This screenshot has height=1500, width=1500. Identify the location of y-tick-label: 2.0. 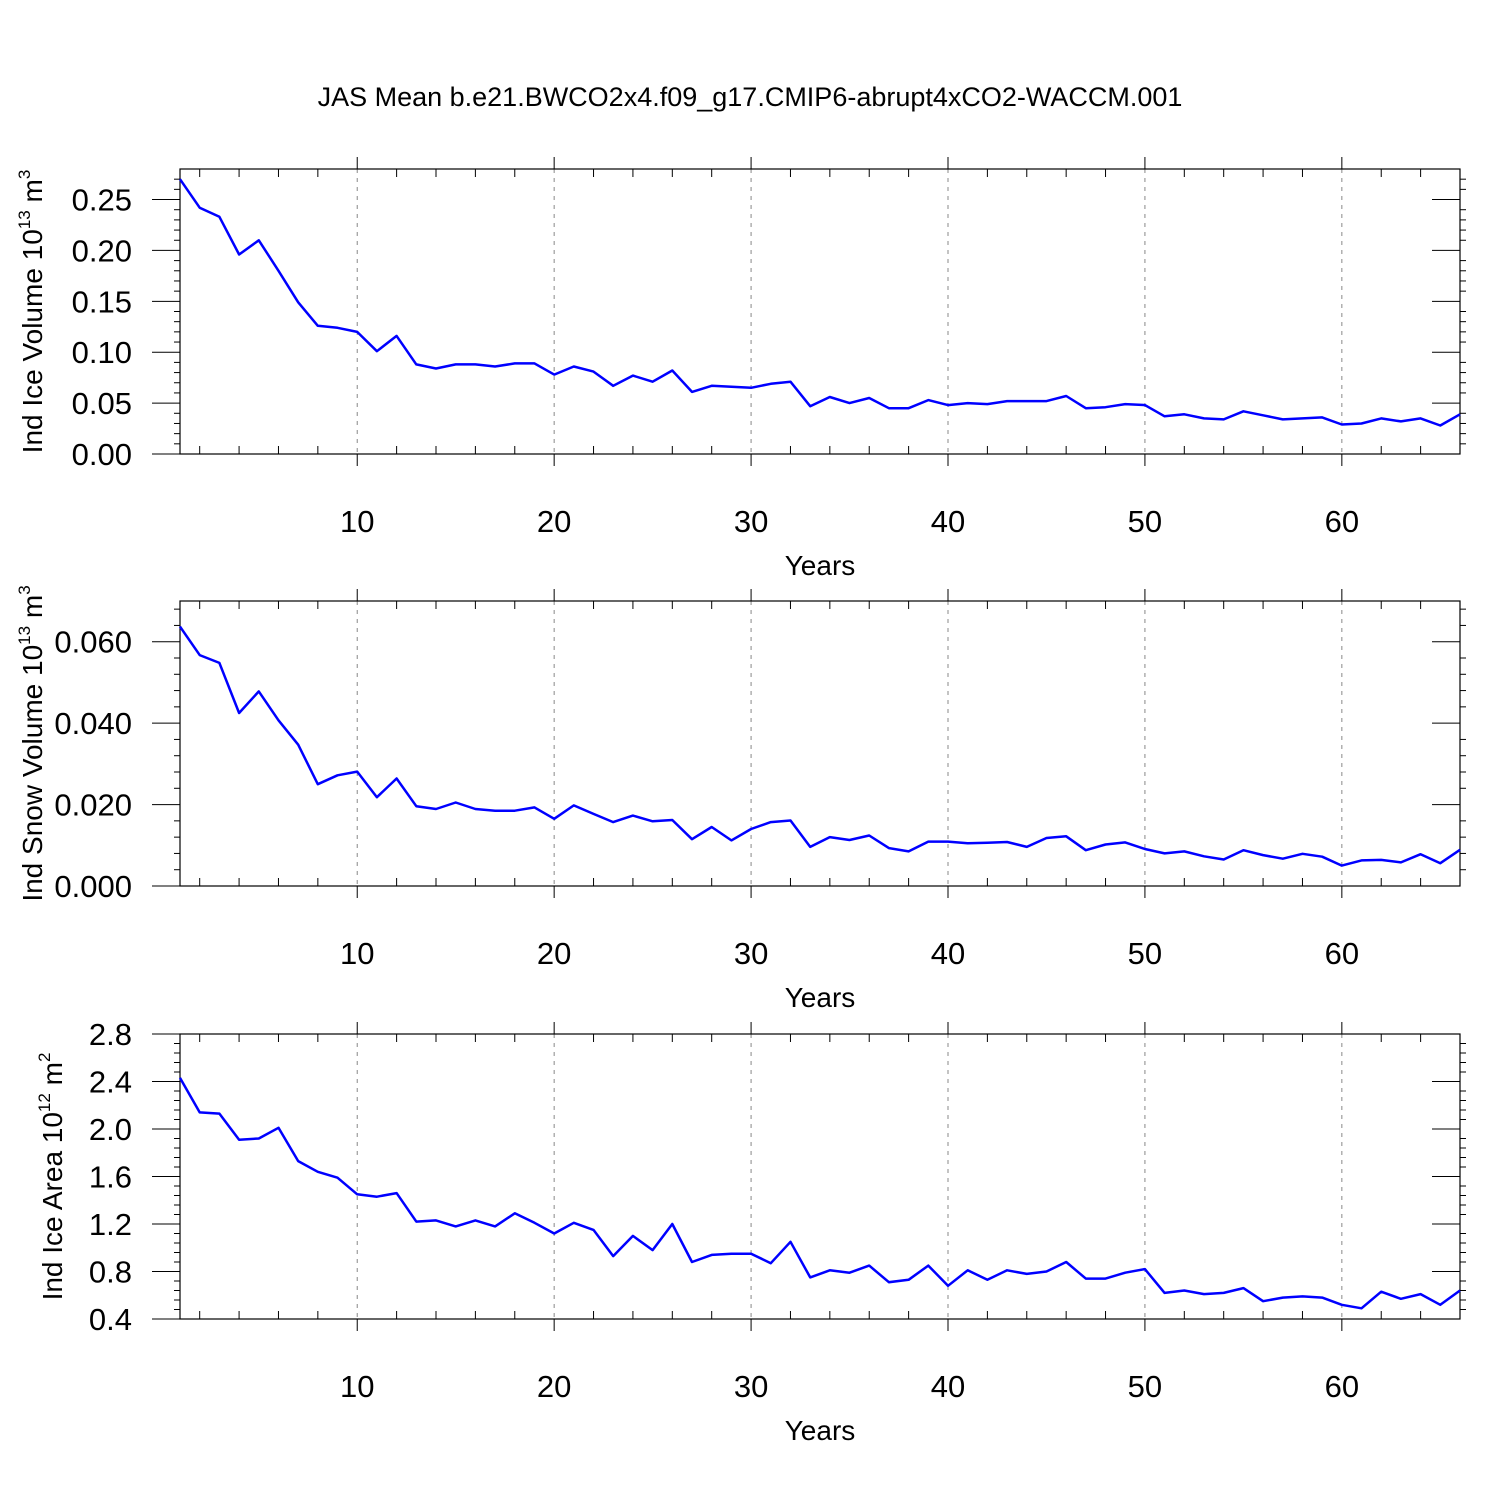
(110, 1129).